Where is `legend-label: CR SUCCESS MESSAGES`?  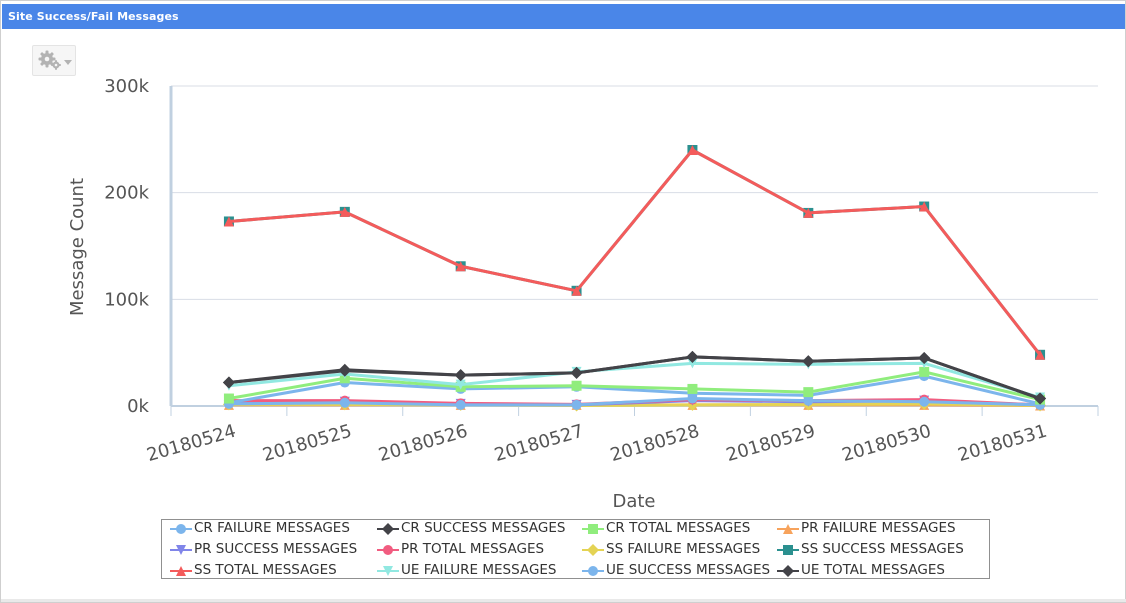
legend-label: CR SUCCESS MESSAGES is located at coordinates (483, 528).